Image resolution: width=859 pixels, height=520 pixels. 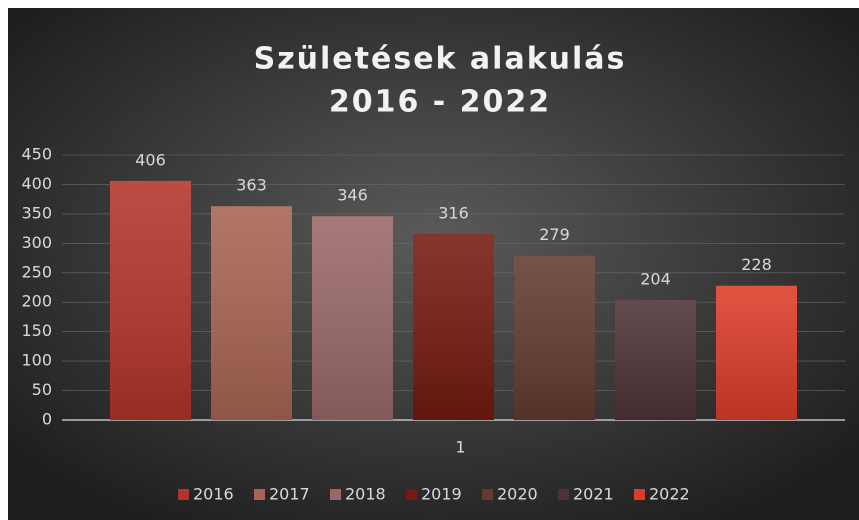 I want to click on y-tick-label: 250, so click(x=36, y=271).